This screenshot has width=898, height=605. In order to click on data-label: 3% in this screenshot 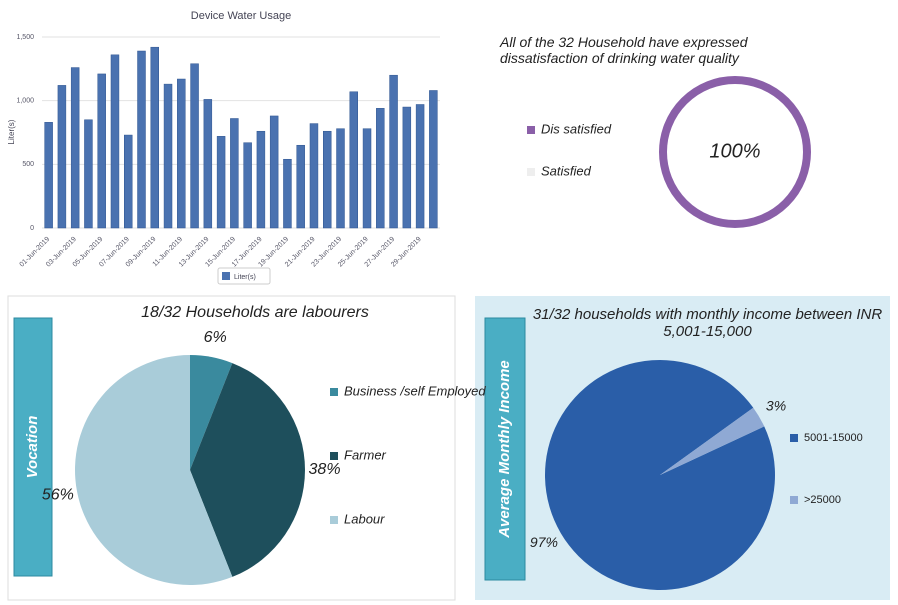, I will do `click(776, 406)`.